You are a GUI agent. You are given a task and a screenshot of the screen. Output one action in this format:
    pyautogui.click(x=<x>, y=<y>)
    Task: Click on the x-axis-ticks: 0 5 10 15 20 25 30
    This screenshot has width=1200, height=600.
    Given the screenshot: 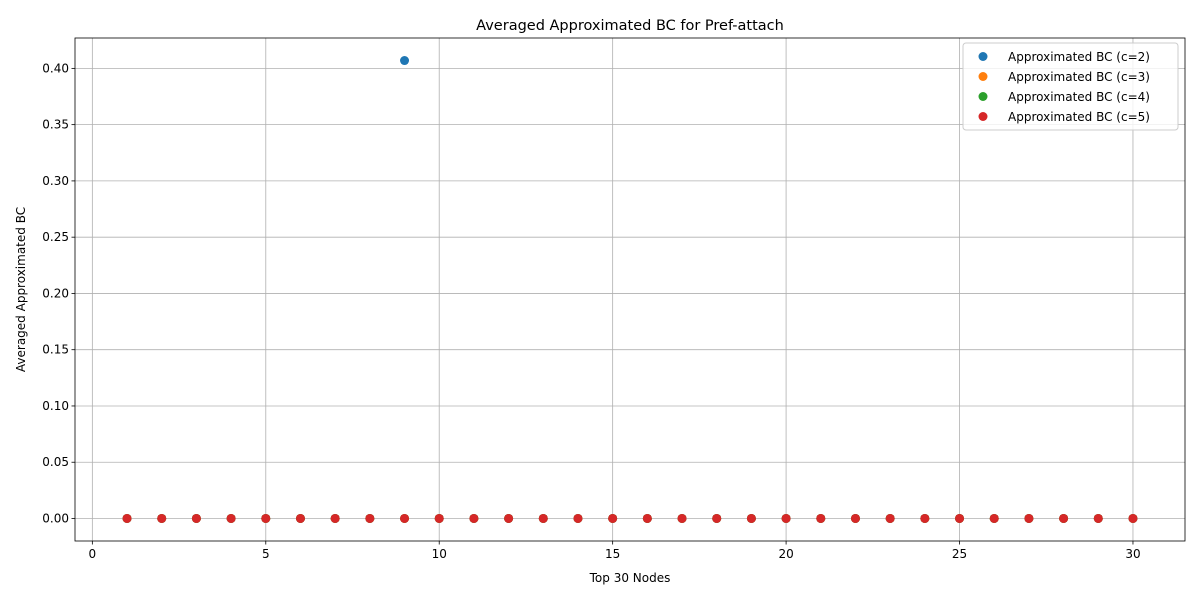 What is the action you would take?
    pyautogui.click(x=615, y=551)
    